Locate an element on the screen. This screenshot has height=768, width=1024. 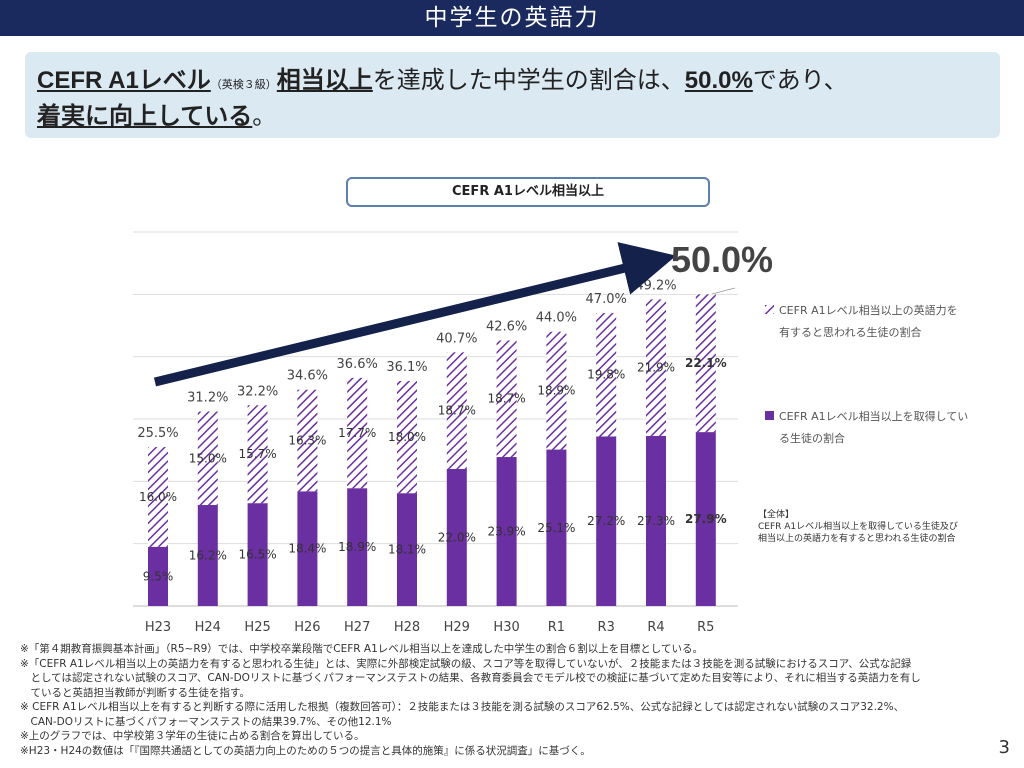
solid-value-label: 9.5% is located at coordinates (158, 576).